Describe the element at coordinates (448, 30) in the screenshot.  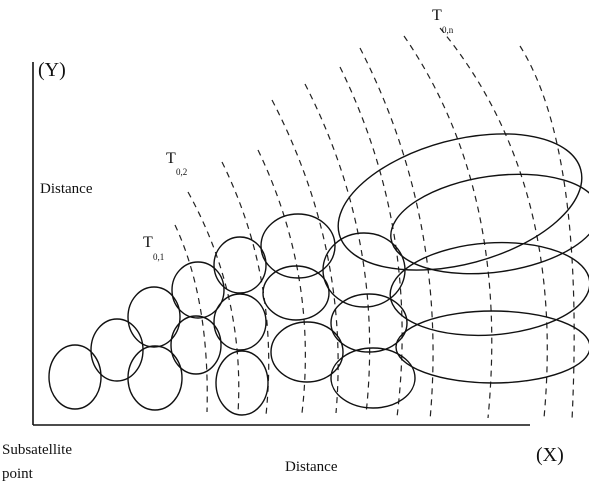
I see `t0n-subscript: 0,n` at that location.